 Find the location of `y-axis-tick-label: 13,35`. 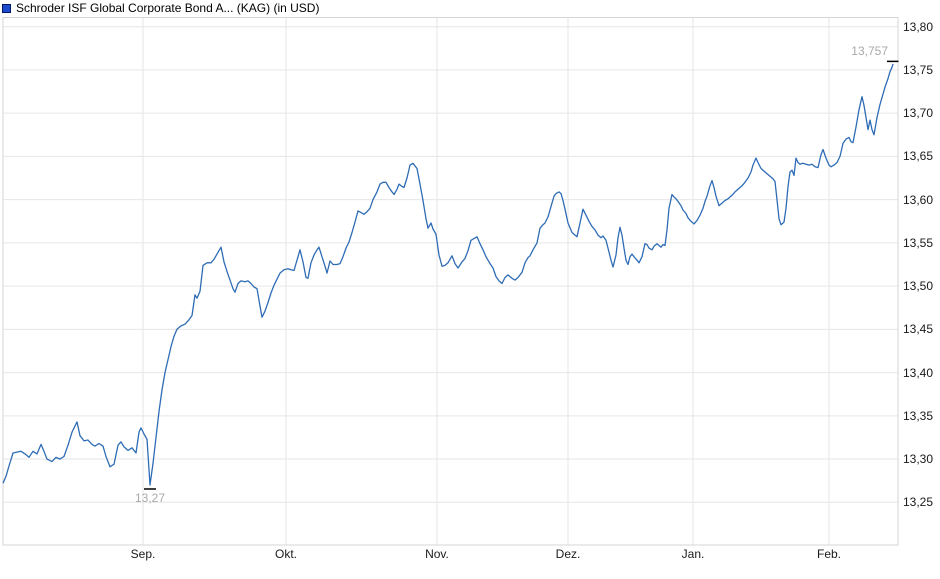

y-axis-tick-label: 13,35 is located at coordinates (918, 415).